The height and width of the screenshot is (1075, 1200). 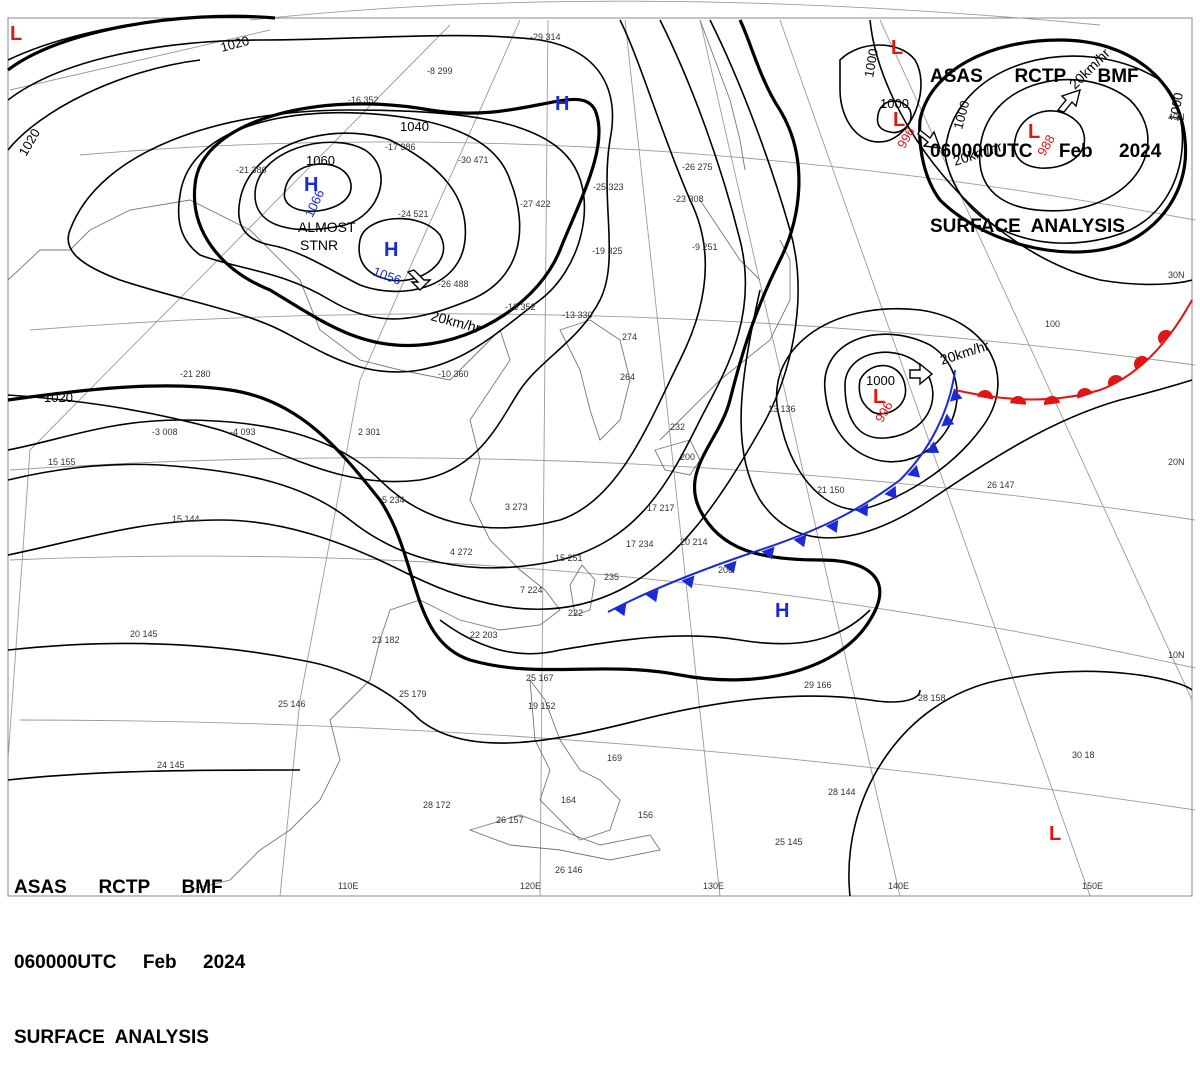 What do you see at coordinates (510, 820) in the screenshot?
I see `station-plot: 26 157` at bounding box center [510, 820].